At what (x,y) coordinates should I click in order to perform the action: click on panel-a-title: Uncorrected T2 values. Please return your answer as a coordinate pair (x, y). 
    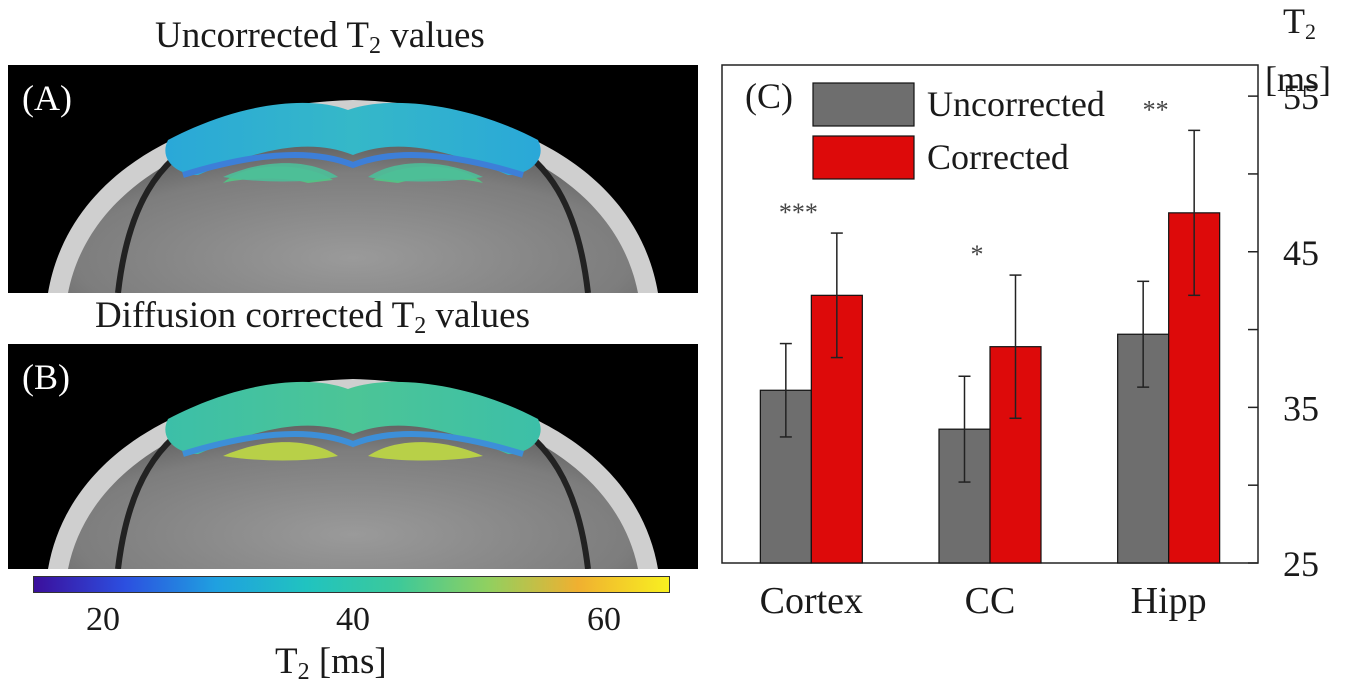
    Looking at the image, I should click on (320, 37).